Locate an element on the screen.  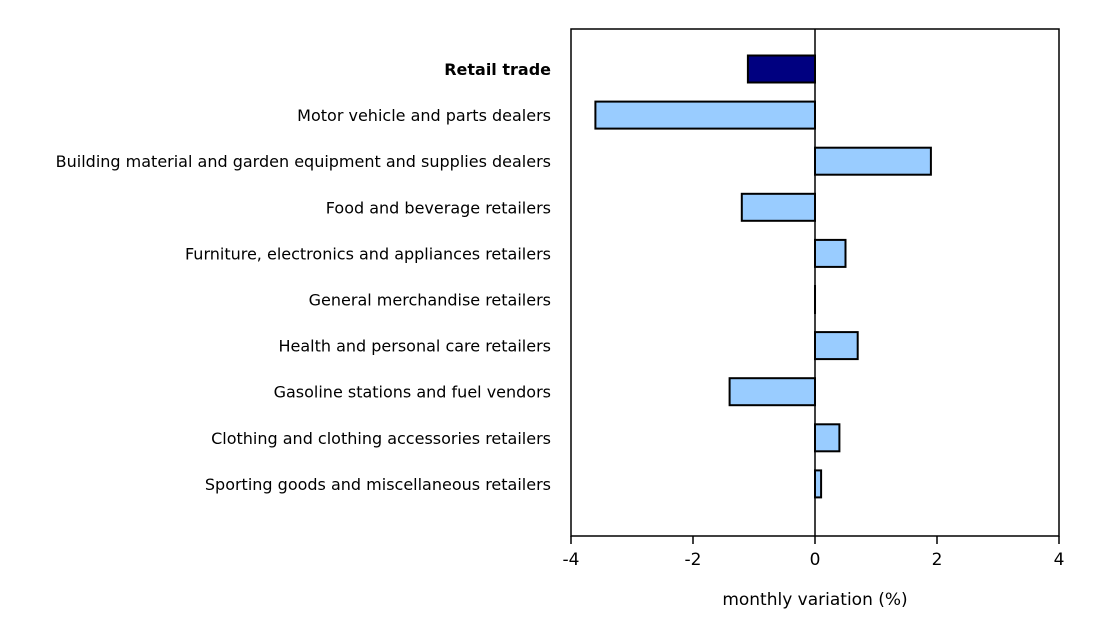
category-label: Gasoline stations and fuel vendors is located at coordinates (412, 392).